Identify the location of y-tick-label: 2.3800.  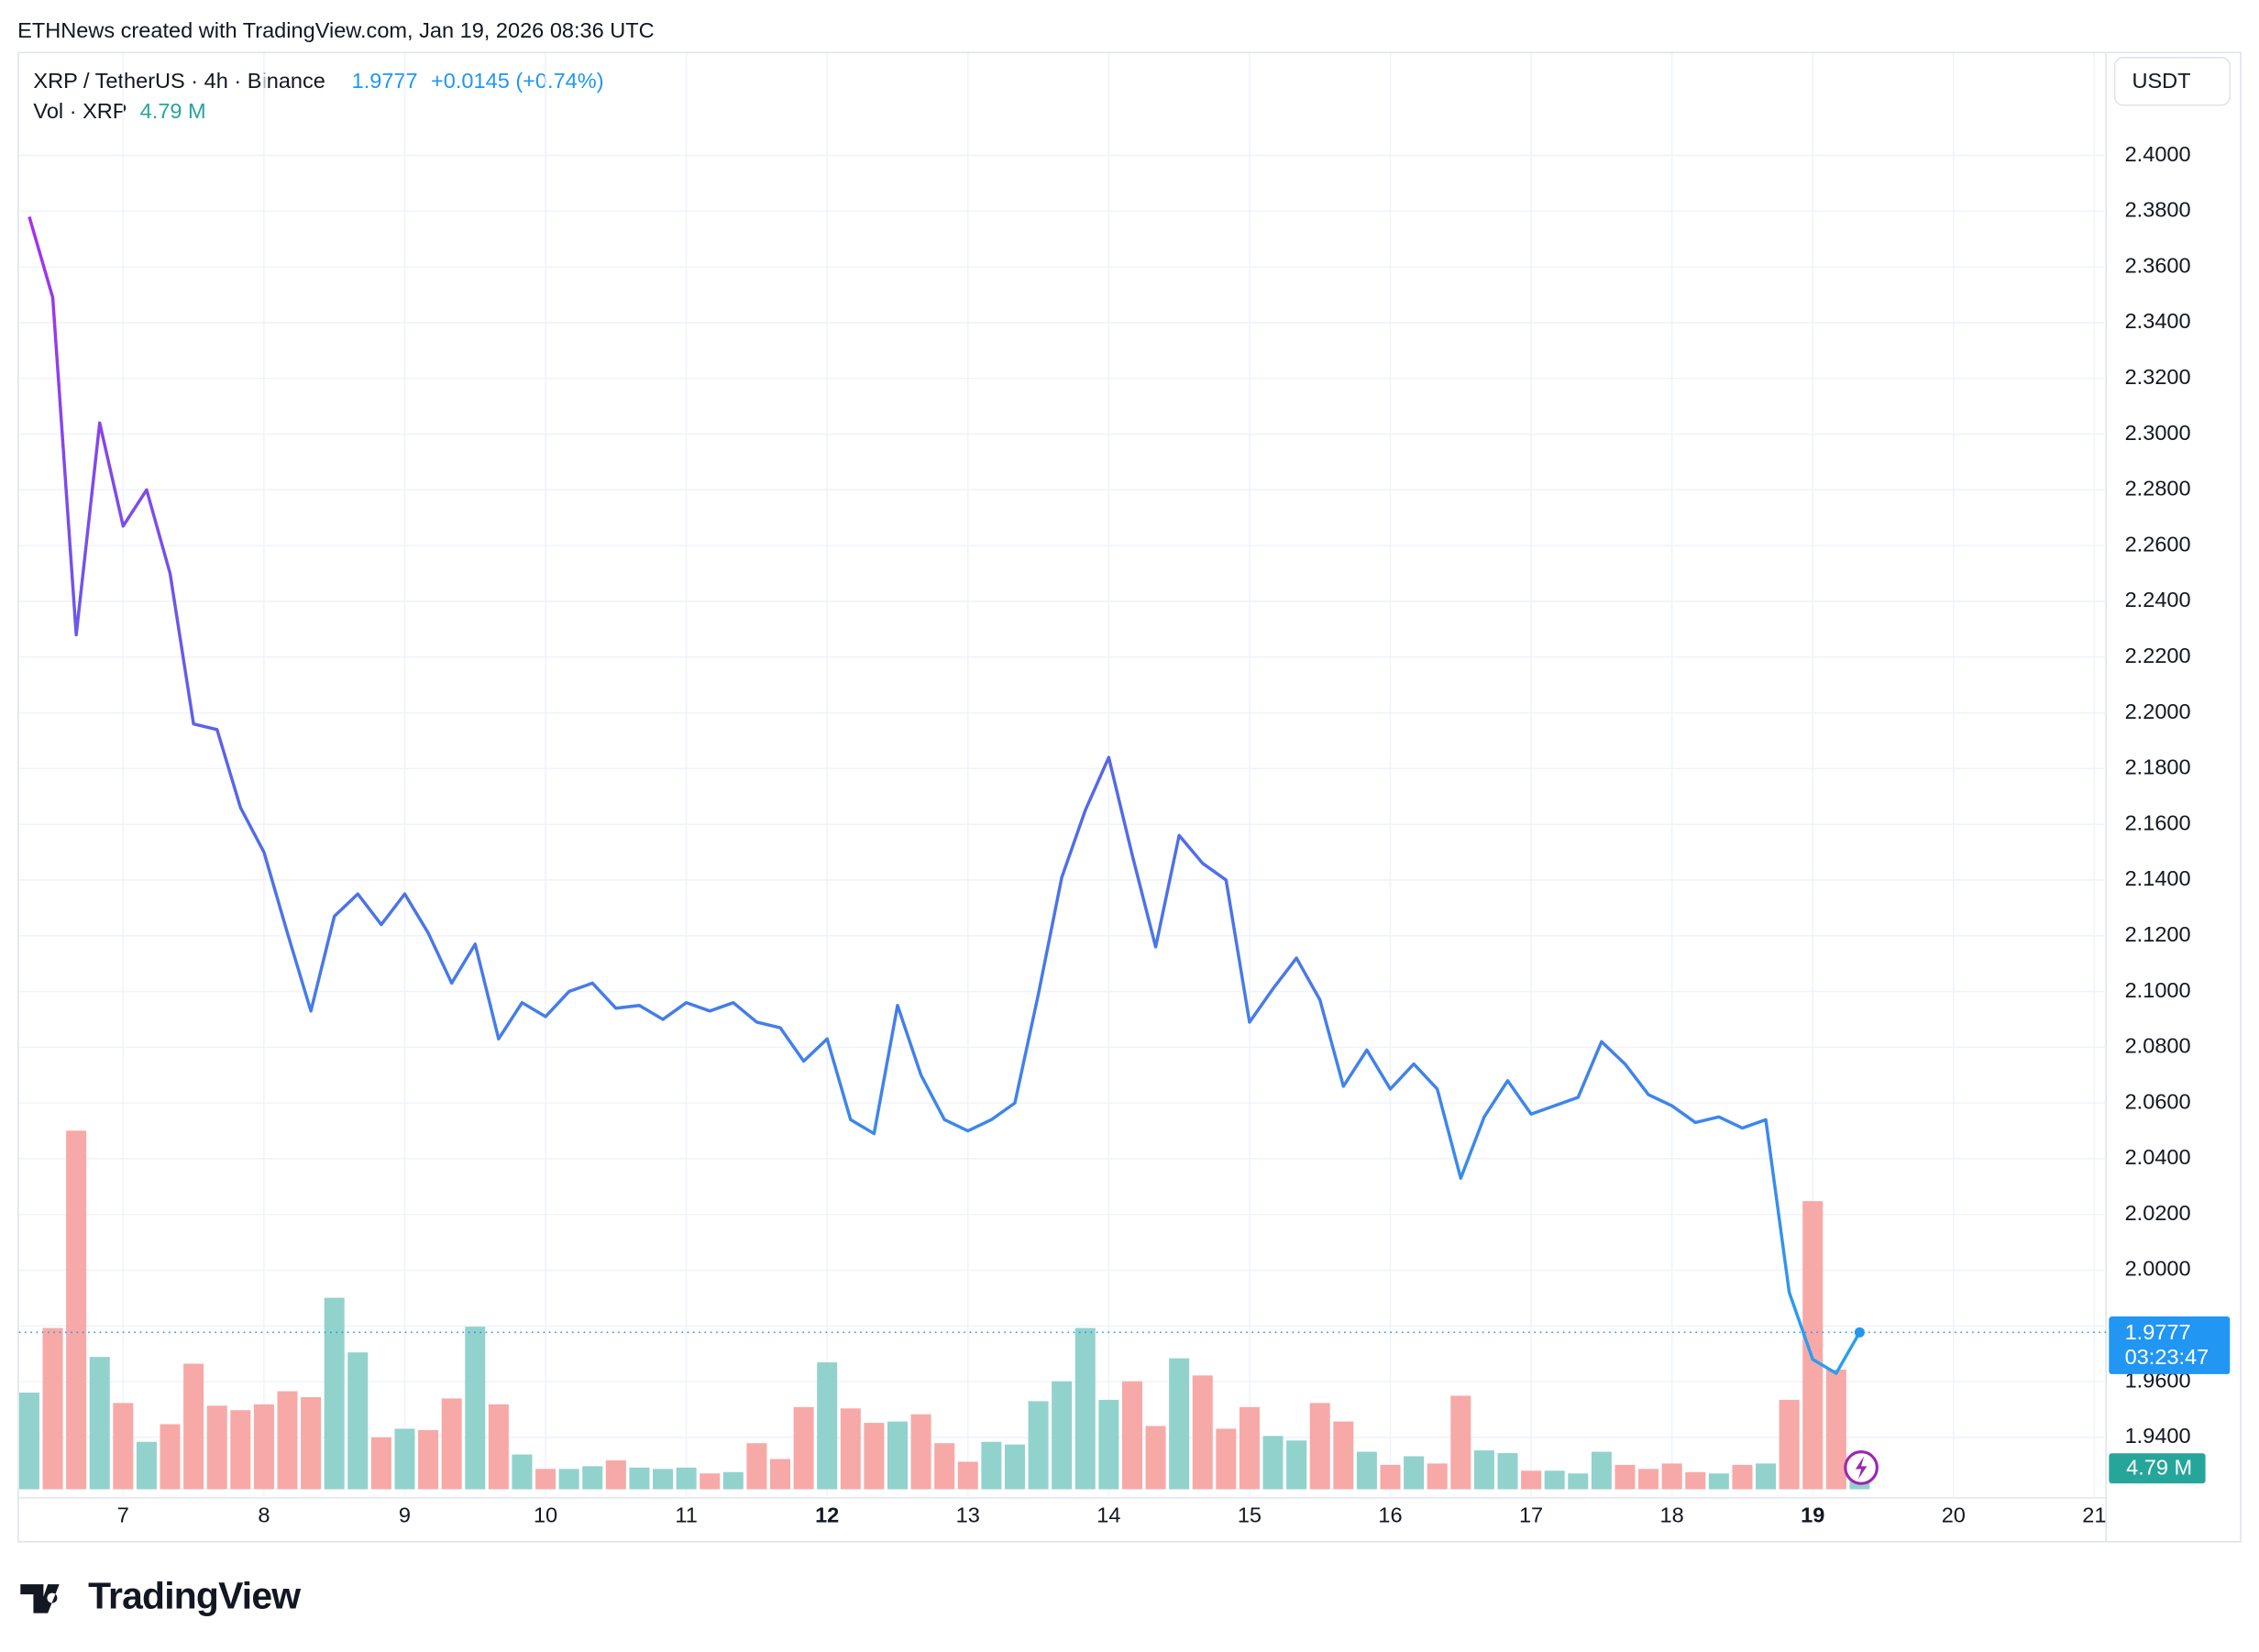
(2158, 210).